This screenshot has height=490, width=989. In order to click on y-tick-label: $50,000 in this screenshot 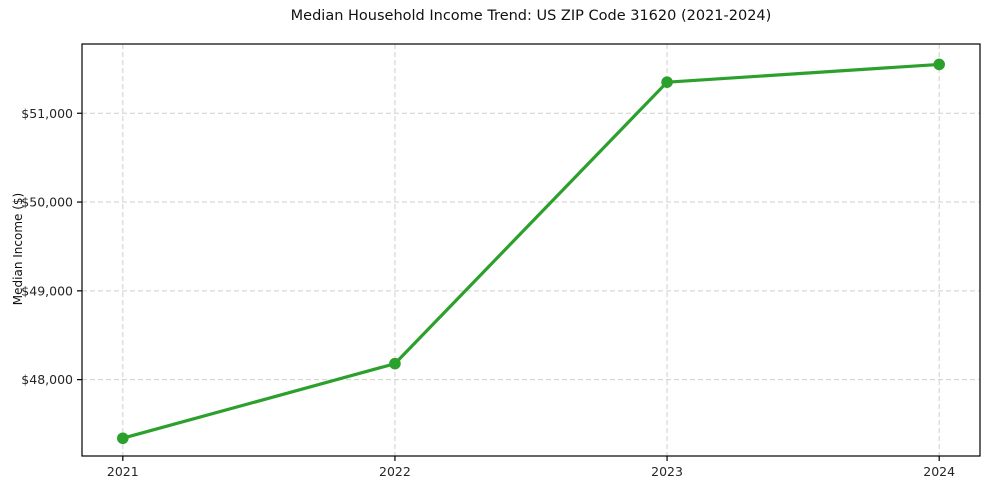, I will do `click(47, 202)`.